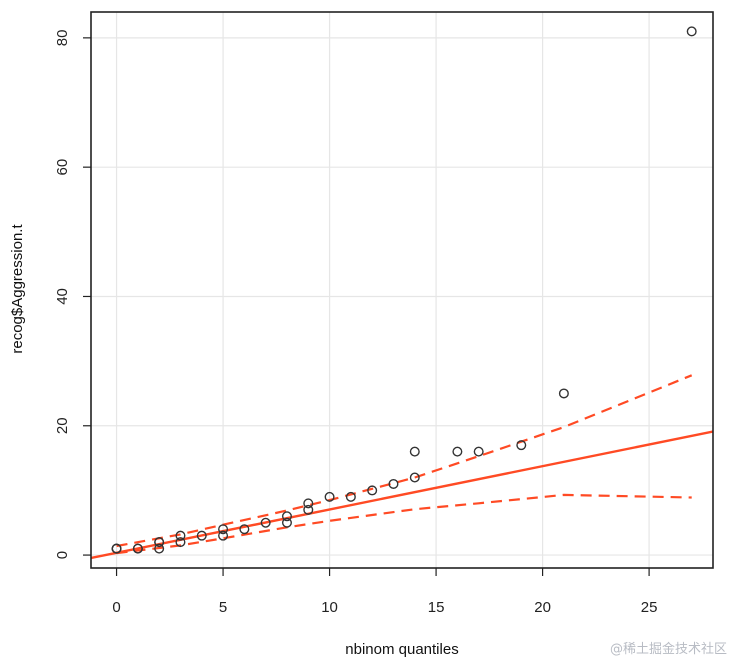 This screenshot has height=665, width=733. What do you see at coordinates (404, 524) in the screenshot?
I see `envelope-lower-line` at bounding box center [404, 524].